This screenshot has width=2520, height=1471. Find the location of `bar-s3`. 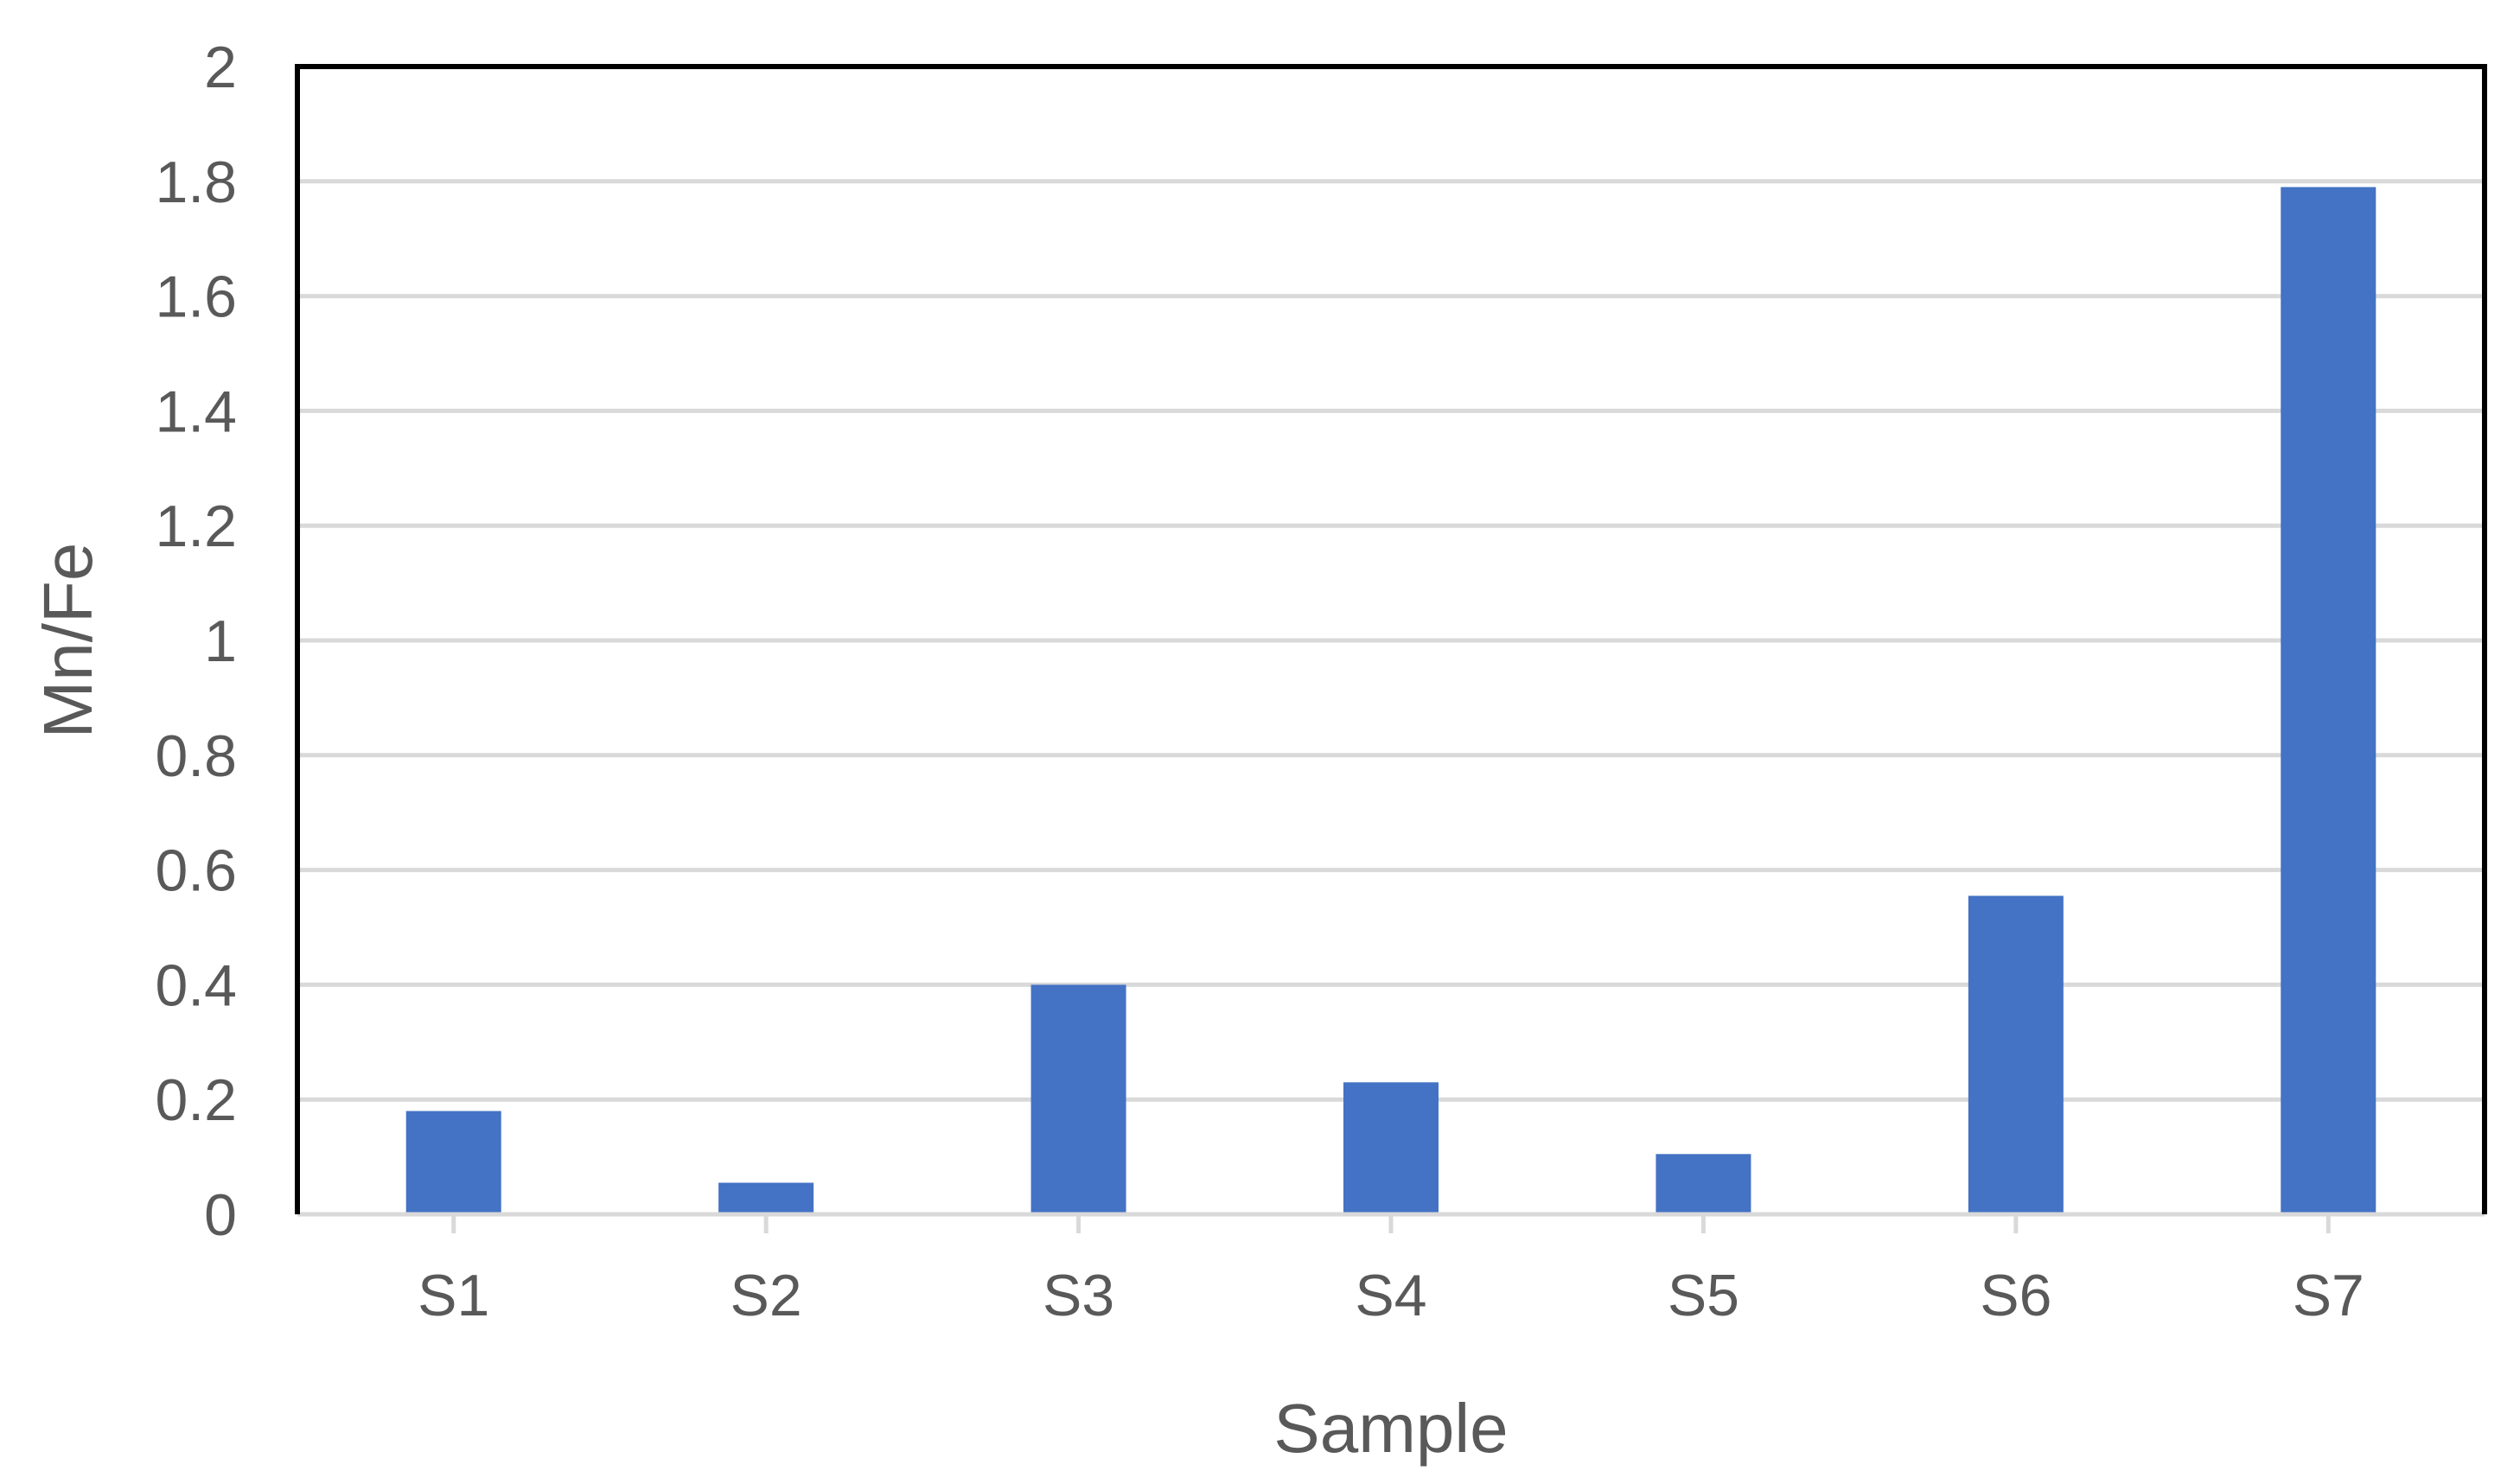

bar-s3 is located at coordinates (1078, 1099).